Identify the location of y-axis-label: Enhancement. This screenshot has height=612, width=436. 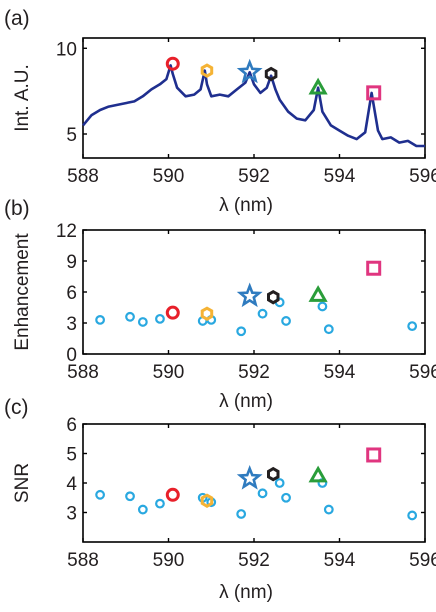
(22, 292).